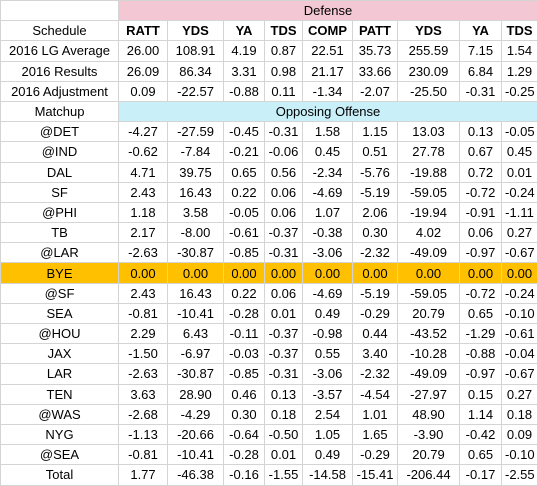  What do you see at coordinates (284, 71) in the screenshot?
I see `value-cell: 0.98` at bounding box center [284, 71].